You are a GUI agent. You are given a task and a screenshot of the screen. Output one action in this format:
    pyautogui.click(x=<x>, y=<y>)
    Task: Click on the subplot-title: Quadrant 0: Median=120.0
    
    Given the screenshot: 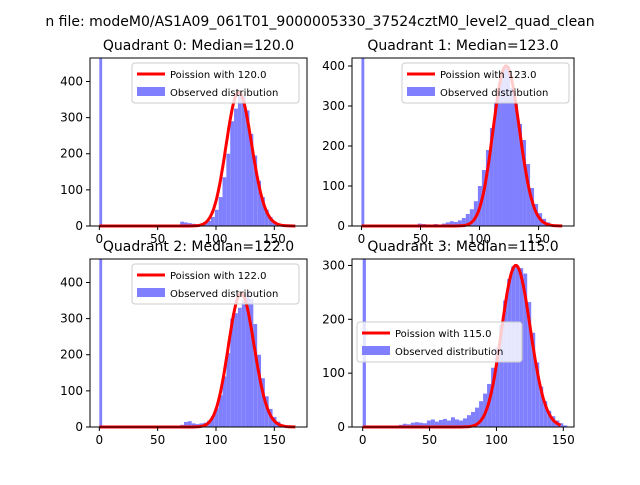 What is the action you would take?
    pyautogui.click(x=198, y=46)
    